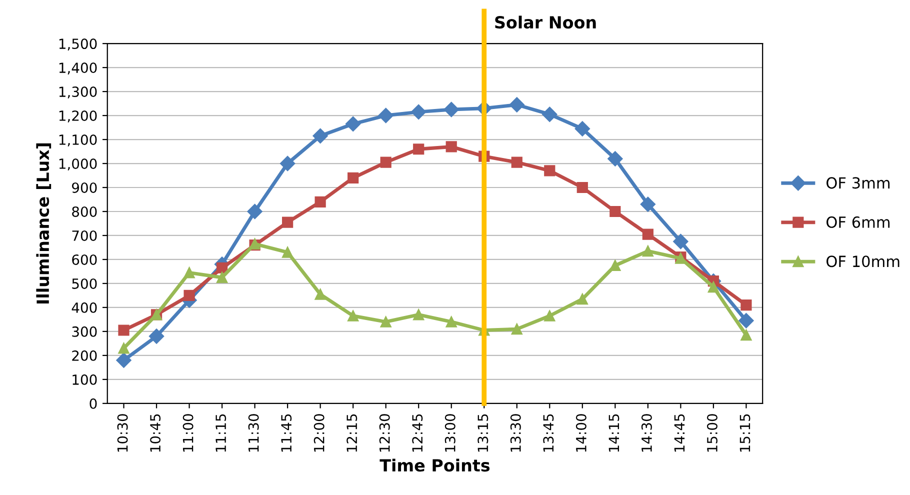 The width and height of the screenshot is (910, 495). What do you see at coordinates (78, 140) in the screenshot?
I see `y-tick-label: 1,100` at bounding box center [78, 140].